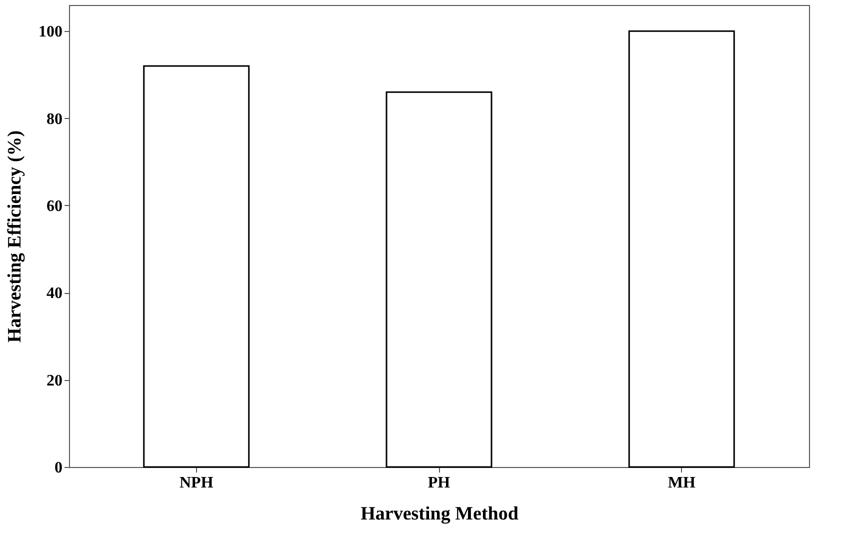  I want to click on y-tick-label: 0, so click(58, 468).